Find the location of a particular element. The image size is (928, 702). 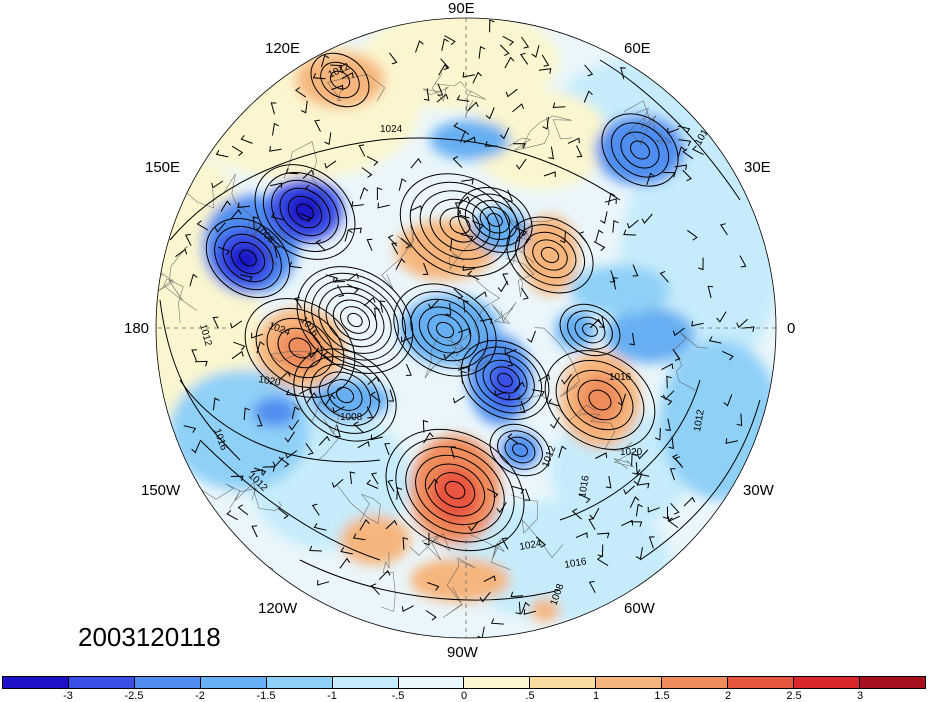

lon-label-30w: 30W is located at coordinates (758, 490).